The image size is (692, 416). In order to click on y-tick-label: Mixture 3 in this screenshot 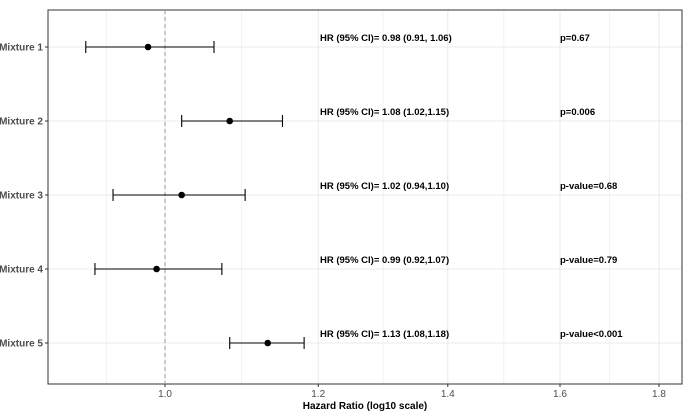, I will do `click(21, 196)`.